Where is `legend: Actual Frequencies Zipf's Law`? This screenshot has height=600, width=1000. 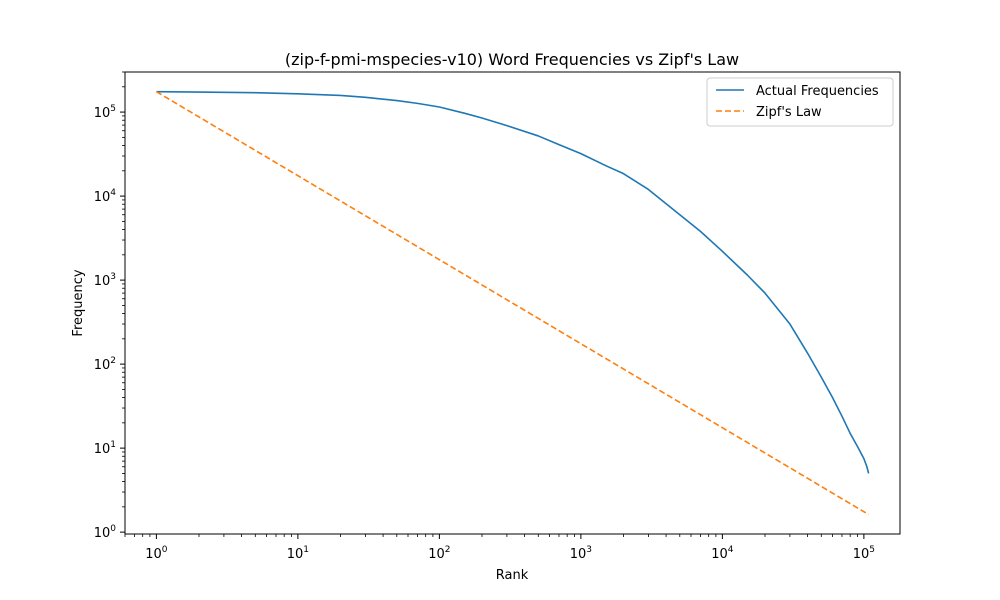
legend: Actual Frequencies Zipf's Law is located at coordinates (800, 102).